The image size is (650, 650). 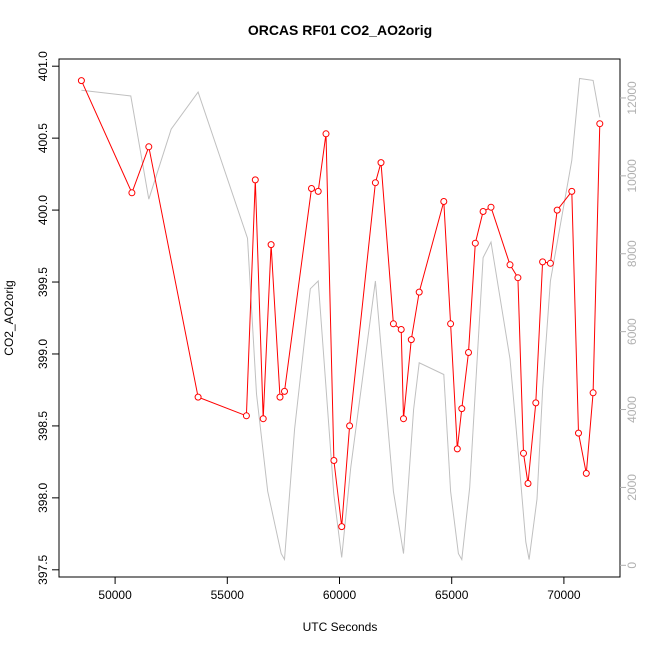 What do you see at coordinates (340, 595) in the screenshot?
I see `x-tick-label: 60000` at bounding box center [340, 595].